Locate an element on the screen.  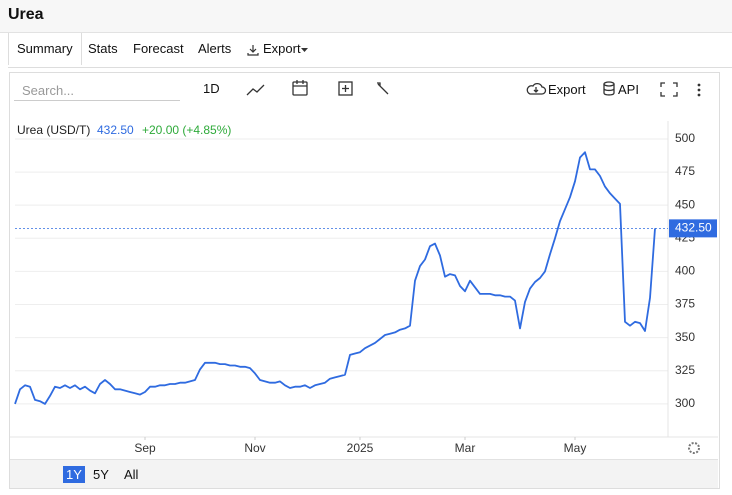
legend-price: 432.50 is located at coordinates (115, 130).